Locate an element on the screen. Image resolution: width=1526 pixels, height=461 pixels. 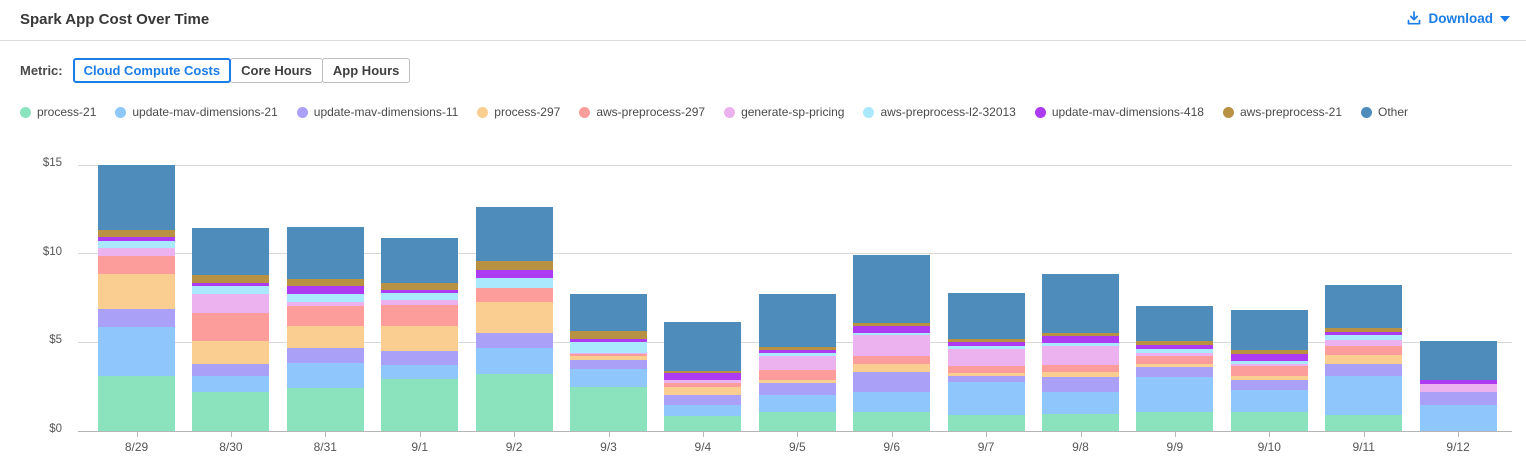
download-button: Download is located at coordinates (1458, 18).